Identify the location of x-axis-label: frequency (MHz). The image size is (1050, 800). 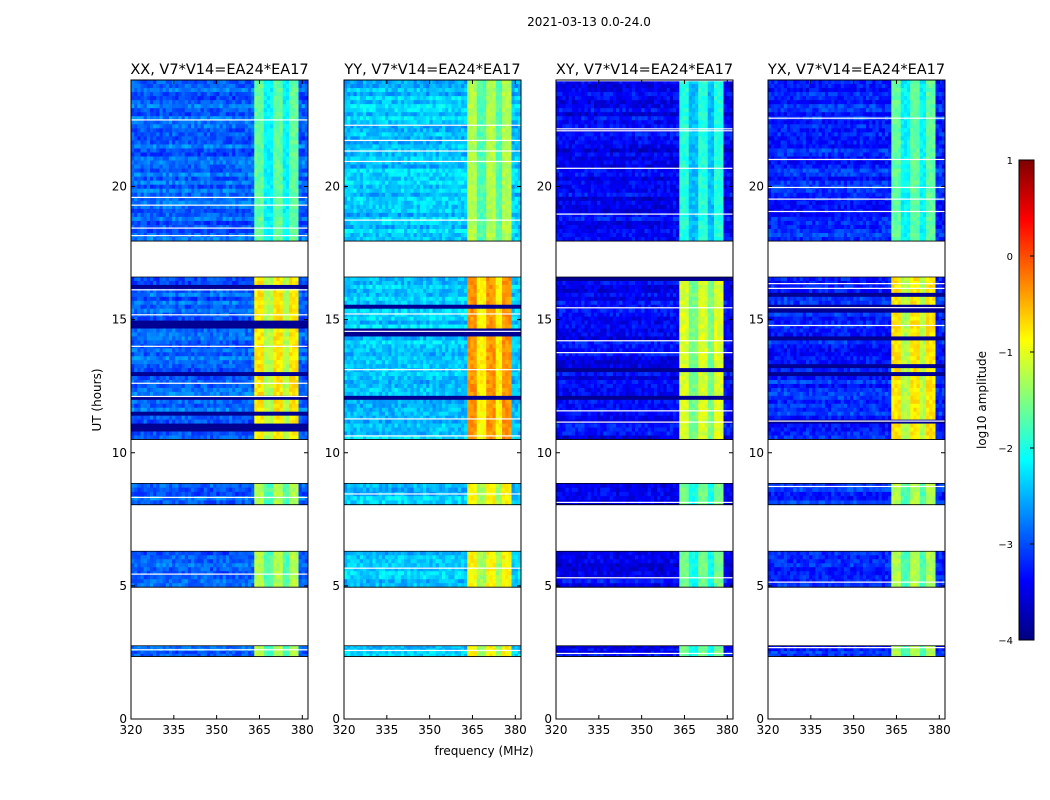
(483, 751).